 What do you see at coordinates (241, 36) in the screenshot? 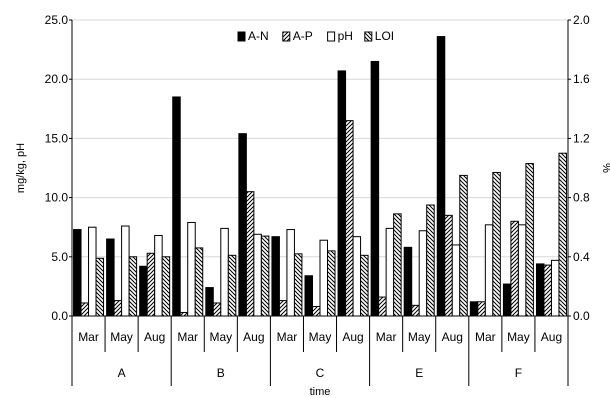
I see `legend-swatch-a-n` at bounding box center [241, 36].